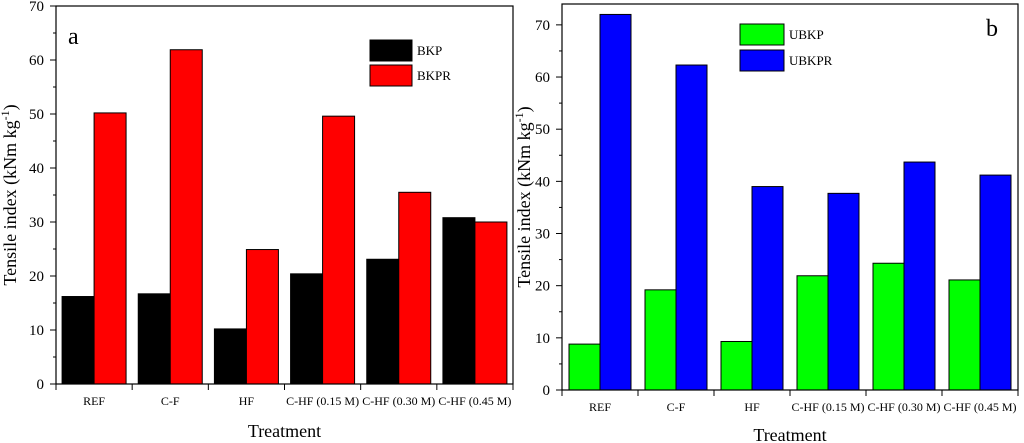 The image size is (1024, 443). What do you see at coordinates (992, 29) in the screenshot?
I see `panel-label: b` at bounding box center [992, 29].